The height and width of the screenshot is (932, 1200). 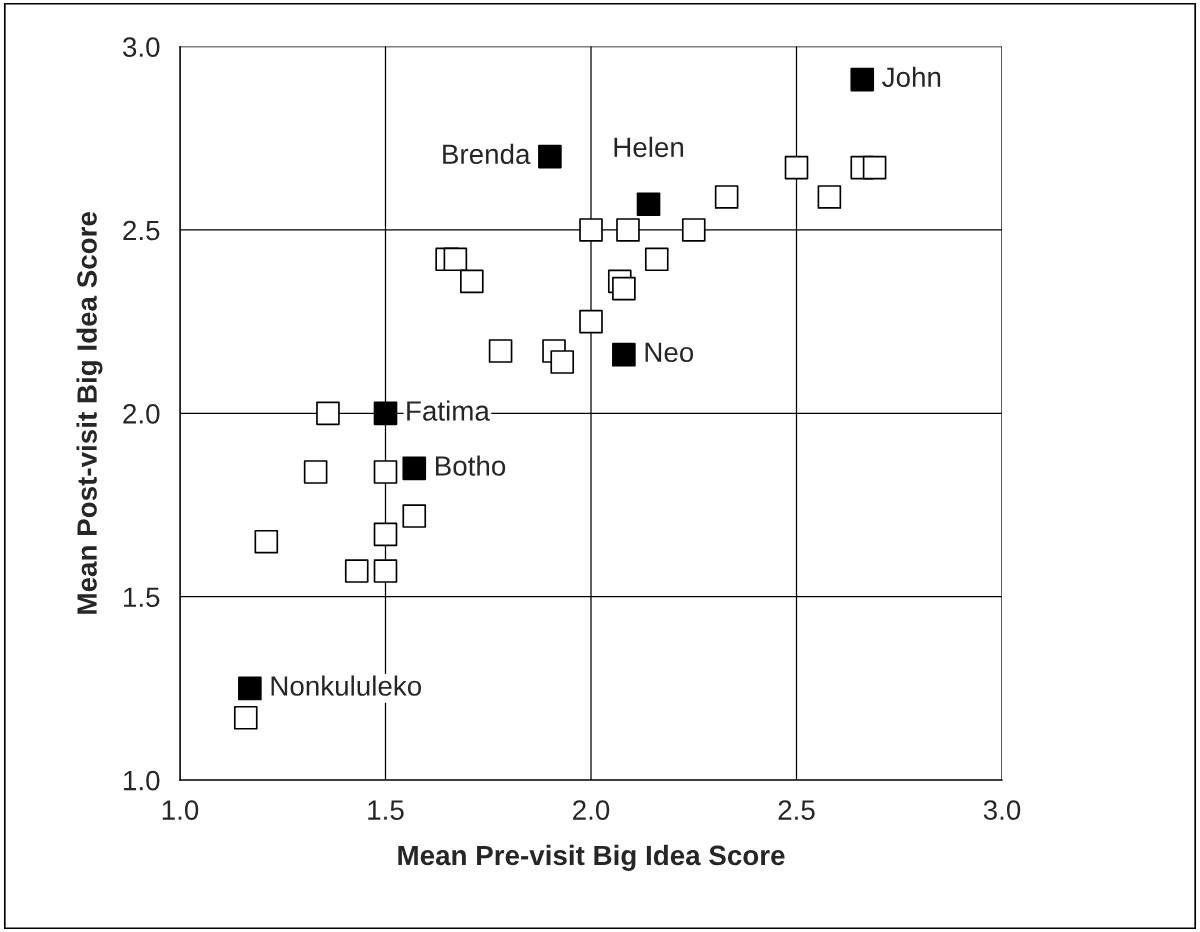 What do you see at coordinates (89, 413) in the screenshot?
I see `y-axis-title: Mean Post-visit Big Idea Score` at bounding box center [89, 413].